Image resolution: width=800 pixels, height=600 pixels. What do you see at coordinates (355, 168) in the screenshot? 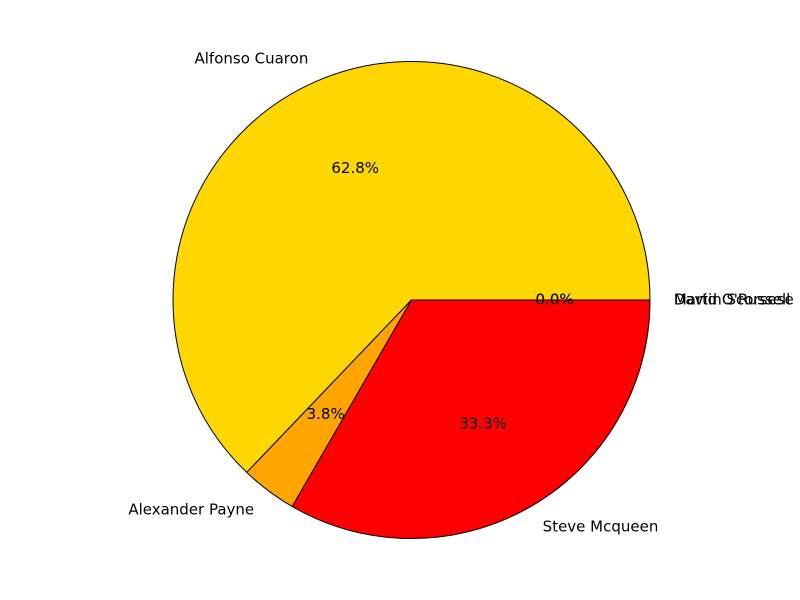
I see `slice-percent-alfonso-cuaron: 62.8%` at bounding box center [355, 168].